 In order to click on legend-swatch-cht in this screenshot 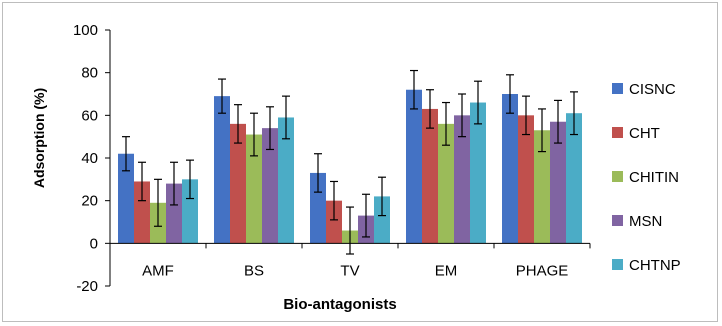, I will do `click(617, 132)`.